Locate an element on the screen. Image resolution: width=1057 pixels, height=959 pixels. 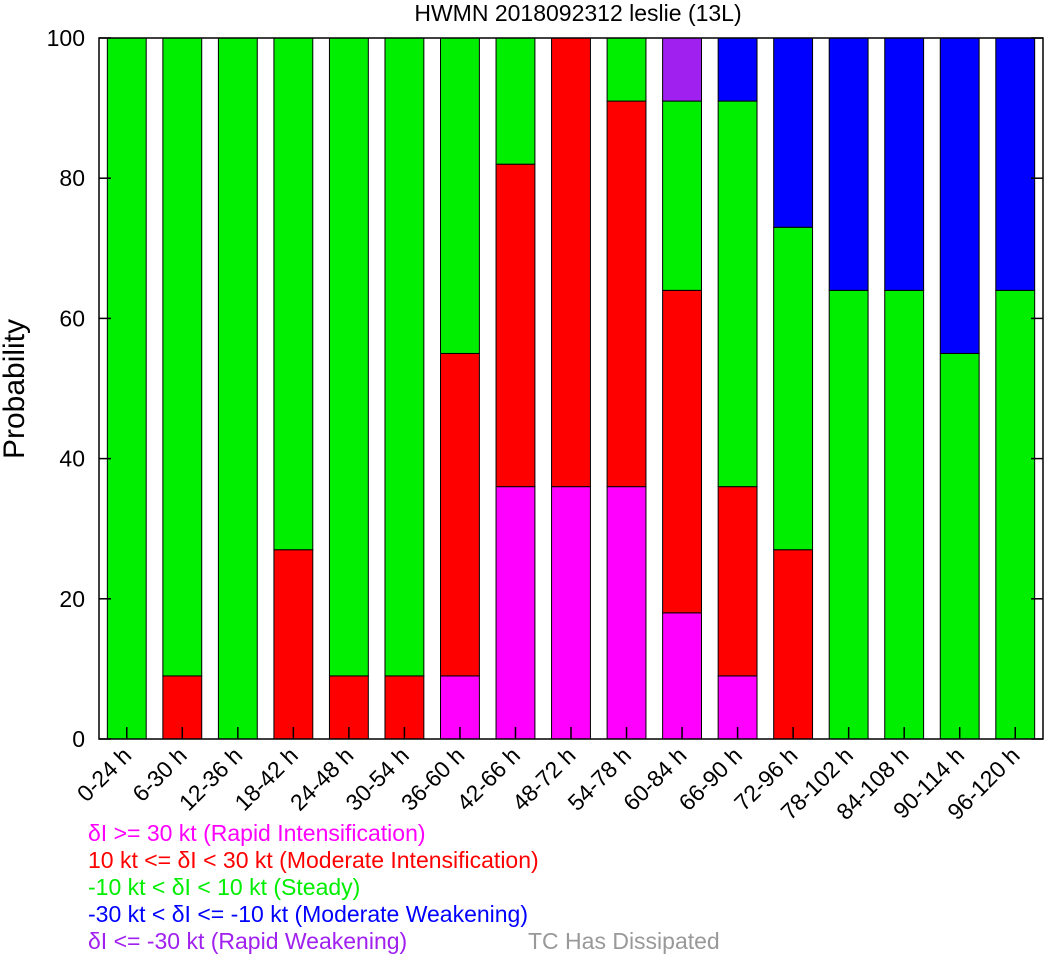
y-tick-label-1: 20 is located at coordinates (72, 599).